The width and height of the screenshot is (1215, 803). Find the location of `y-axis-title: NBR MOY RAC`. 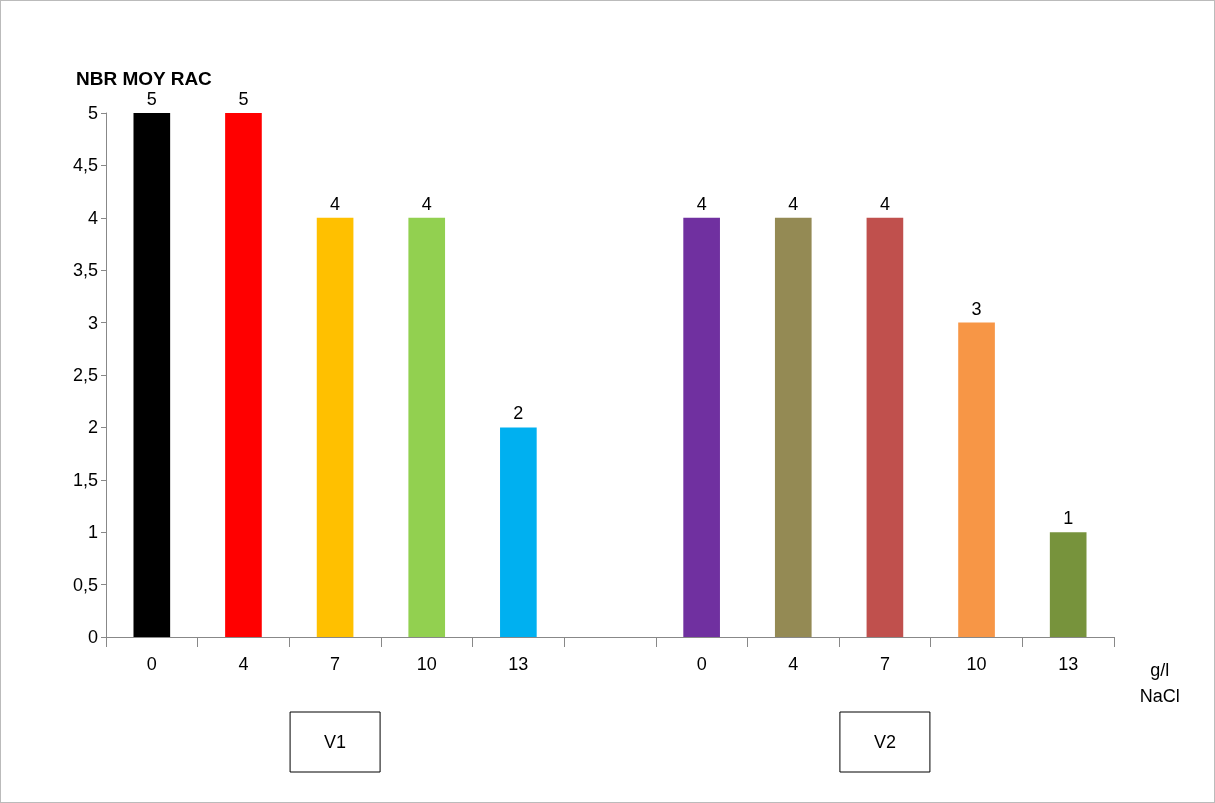

y-axis-title: NBR MOY RAC is located at coordinates (144, 78).